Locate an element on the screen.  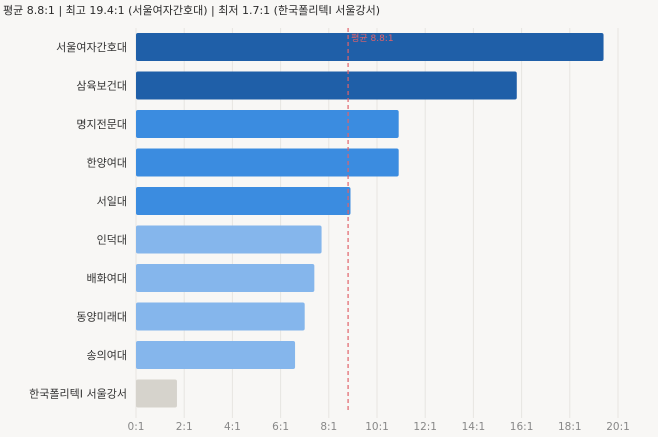
category-label: 송의여대 is located at coordinates (107, 355).